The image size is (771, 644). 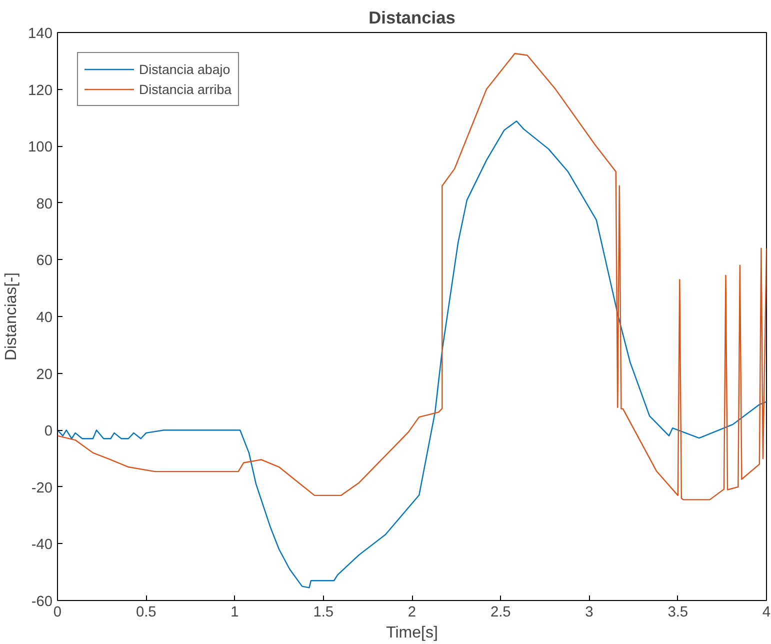 I want to click on y-tick-label: 120, so click(x=40, y=90).